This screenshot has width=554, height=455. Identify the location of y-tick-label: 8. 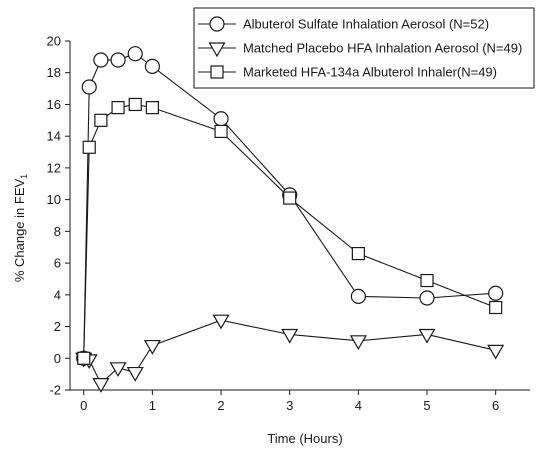
(57, 231).